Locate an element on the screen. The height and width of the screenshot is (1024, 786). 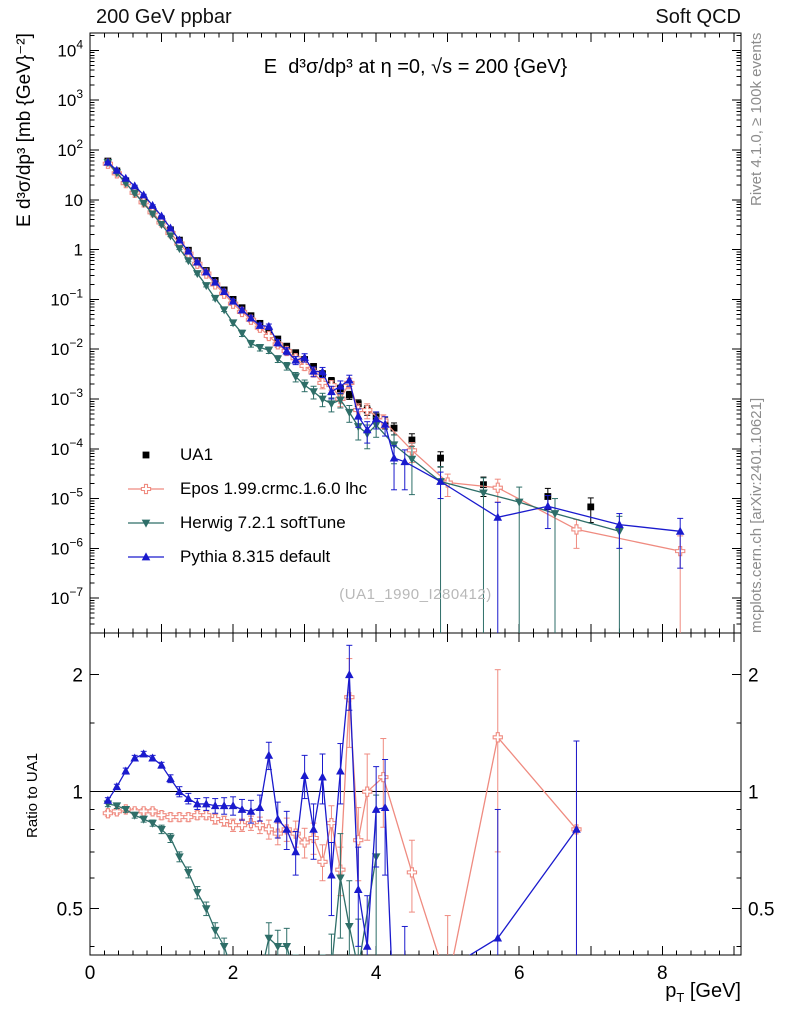
header-beam-label: 200 GeV ppbar is located at coordinates (164, 17).